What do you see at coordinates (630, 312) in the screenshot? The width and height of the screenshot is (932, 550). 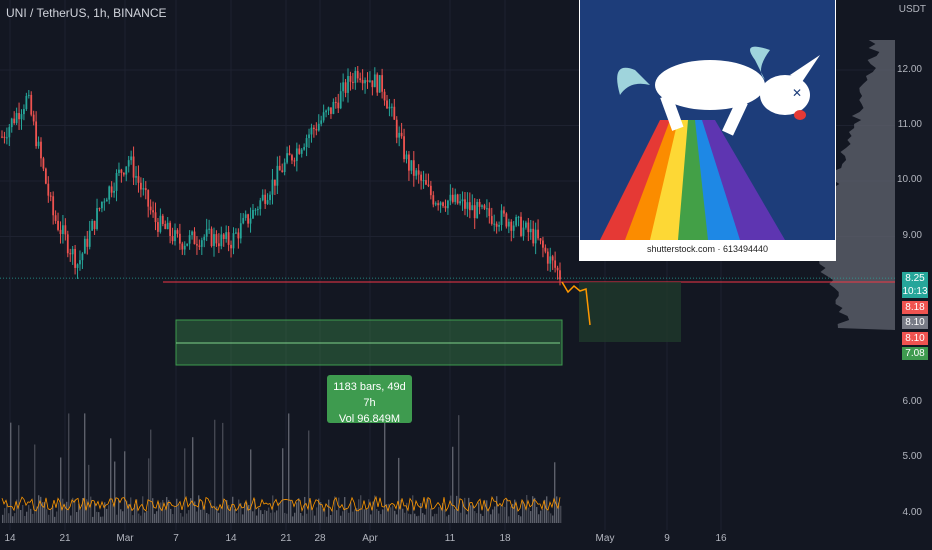 I see `projection-box` at bounding box center [630, 312].